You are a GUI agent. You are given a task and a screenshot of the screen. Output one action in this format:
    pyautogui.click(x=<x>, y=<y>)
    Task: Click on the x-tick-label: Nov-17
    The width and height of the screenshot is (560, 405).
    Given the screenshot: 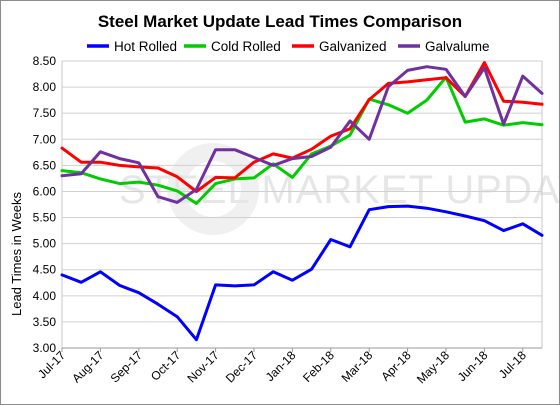 What is the action you would take?
    pyautogui.click(x=202, y=366)
    